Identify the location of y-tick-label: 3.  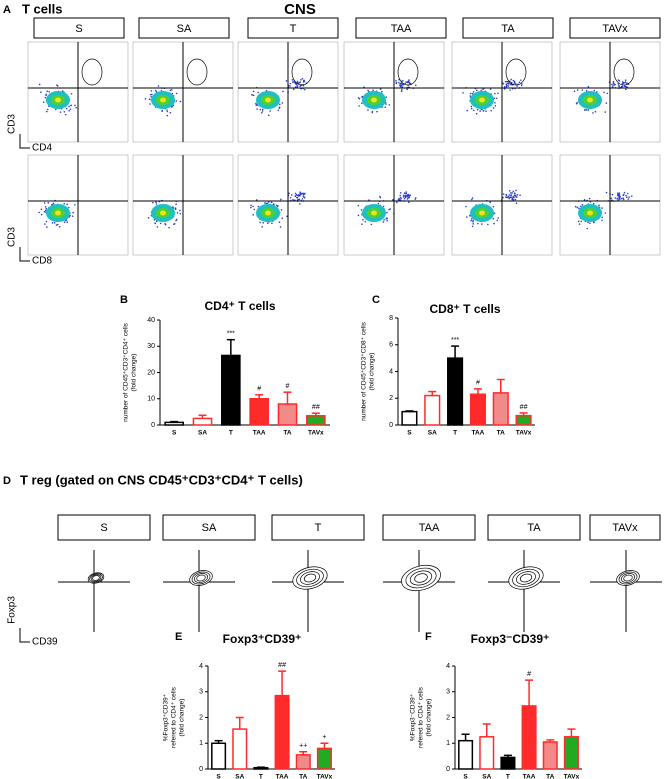
(201, 692).